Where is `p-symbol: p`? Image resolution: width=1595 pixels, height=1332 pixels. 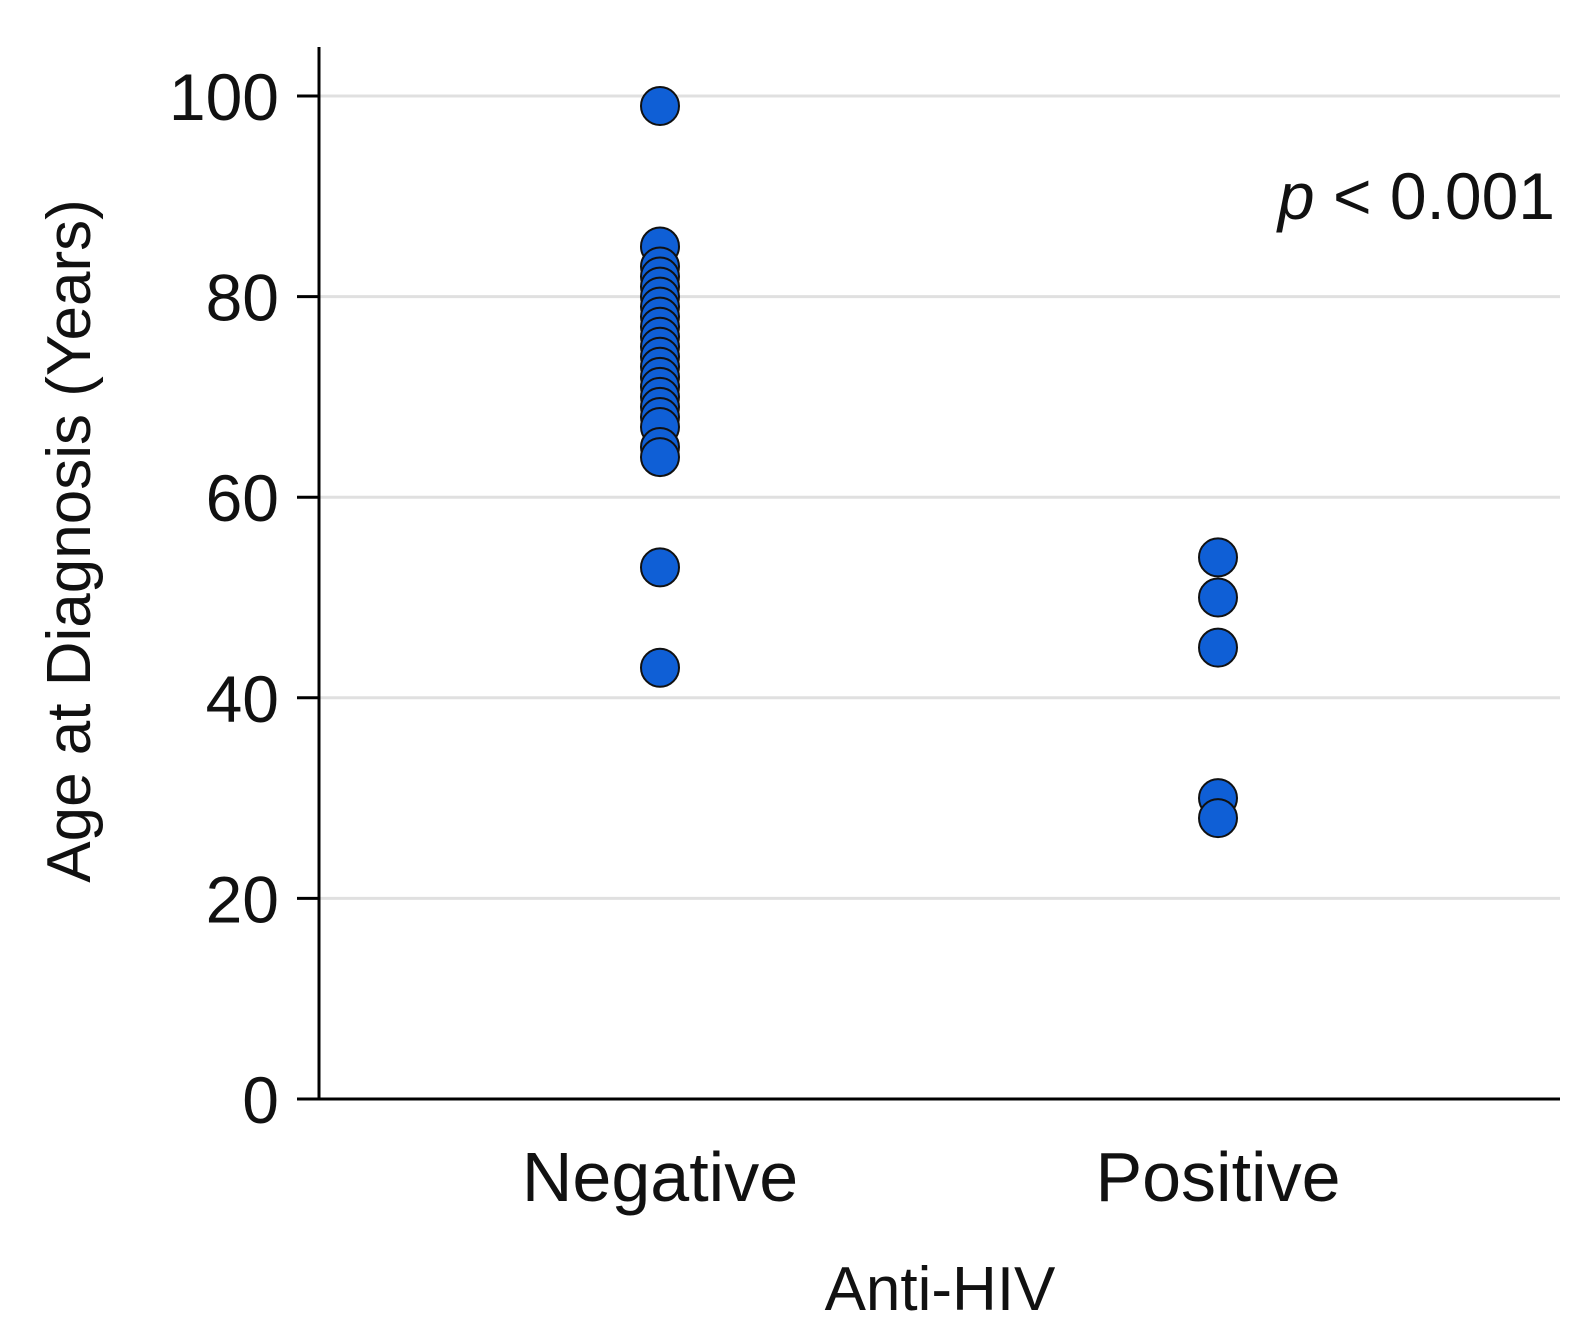
p-symbol: p is located at coordinates (1295, 196).